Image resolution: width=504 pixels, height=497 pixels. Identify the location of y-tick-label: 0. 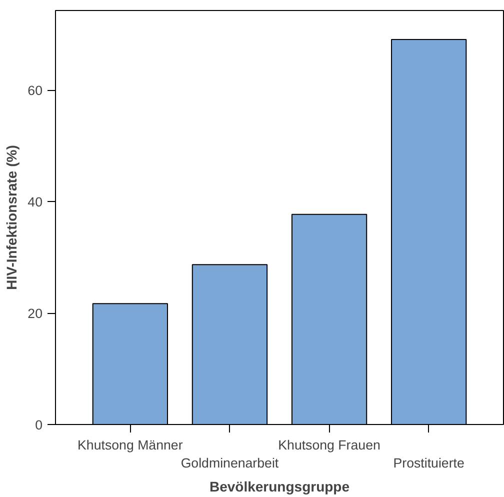
(39, 425).